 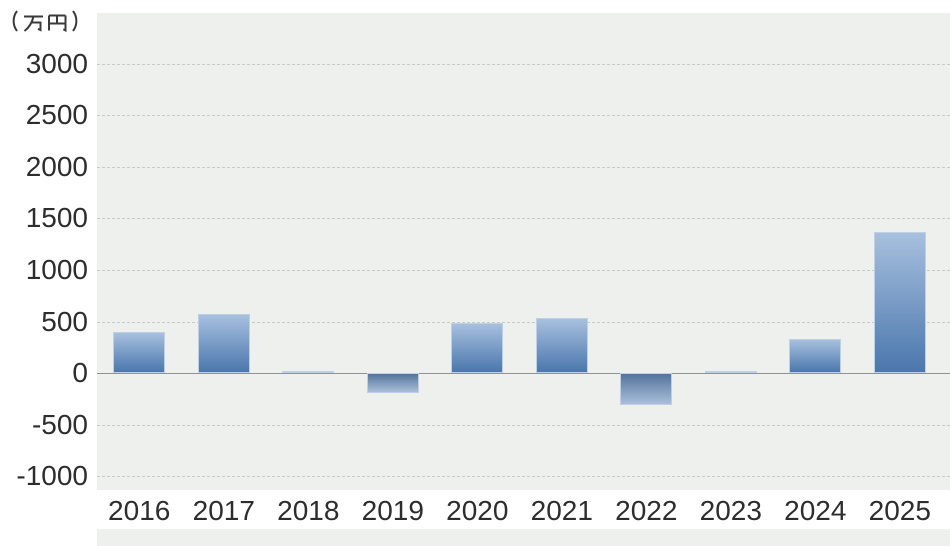 I want to click on bar-2025, so click(x=899, y=302).